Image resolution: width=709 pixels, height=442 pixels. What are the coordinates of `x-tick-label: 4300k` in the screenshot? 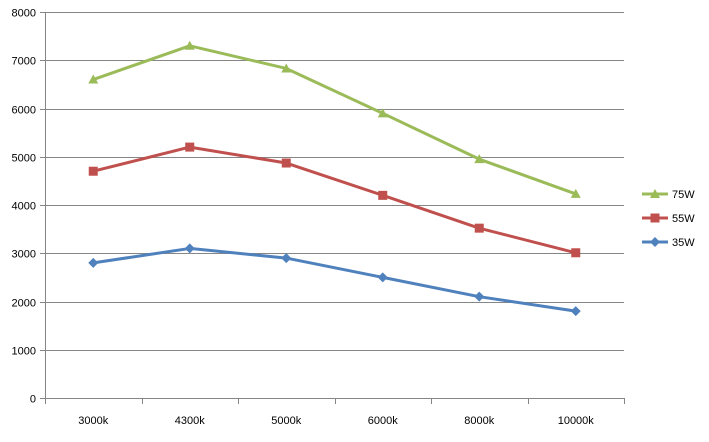 It's located at (190, 421).